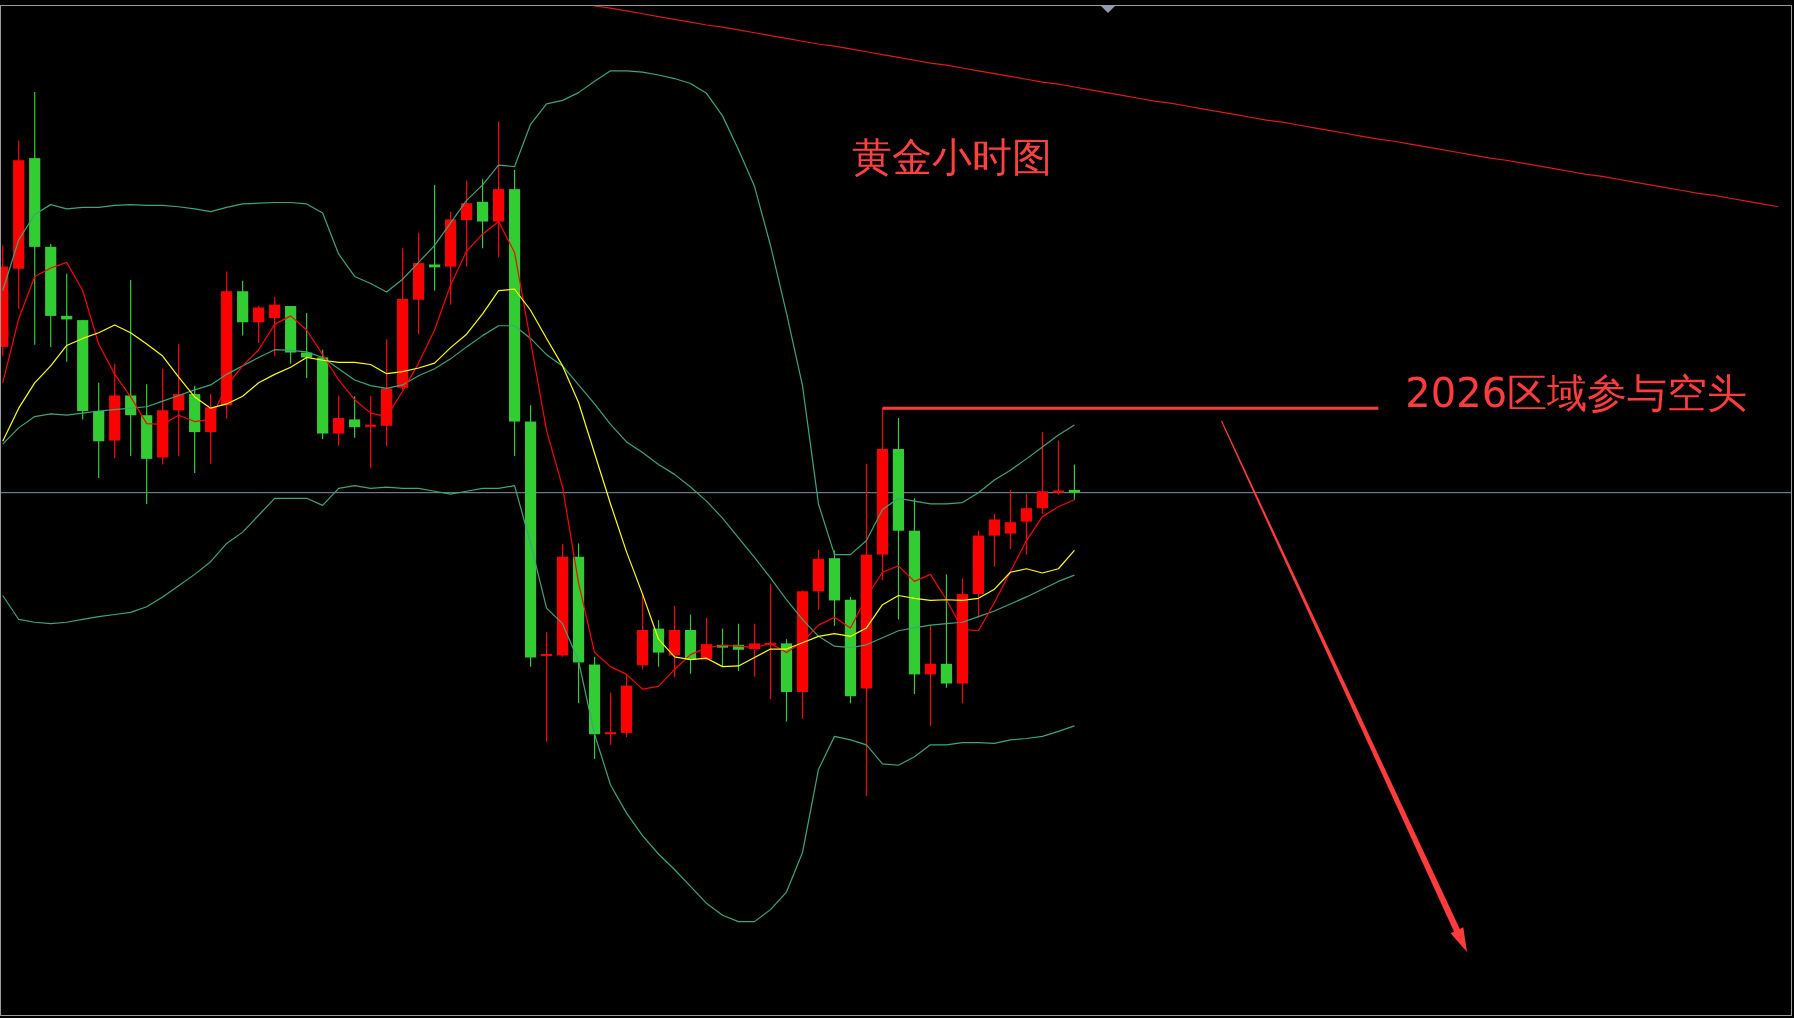 The image size is (1794, 1018). I want to click on title: 黄金小时图, so click(952, 157).